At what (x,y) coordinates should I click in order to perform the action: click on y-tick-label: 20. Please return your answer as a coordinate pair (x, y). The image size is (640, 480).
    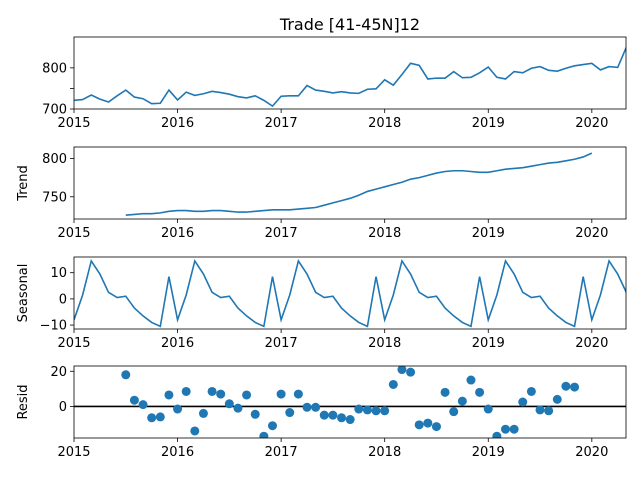
    Looking at the image, I should click on (58, 372).